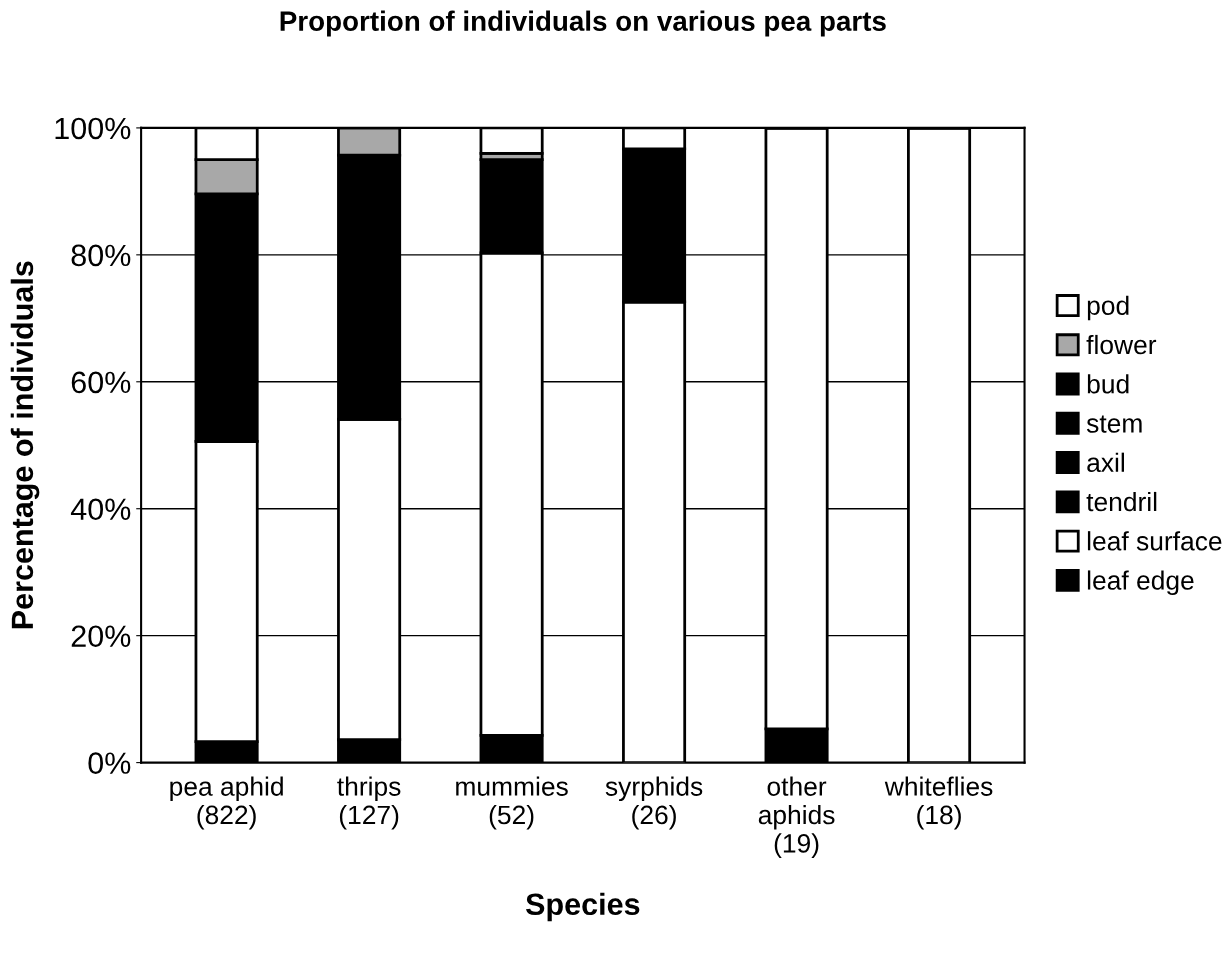  I want to click on x-tick-label: whiteflies (18), so click(938, 803).